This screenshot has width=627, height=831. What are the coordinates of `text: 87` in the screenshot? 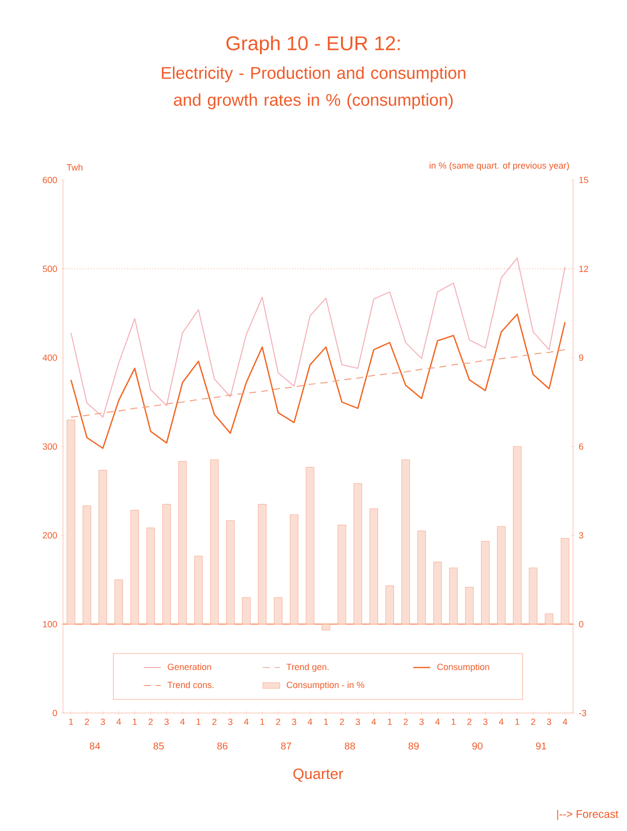 It's located at (286, 746).